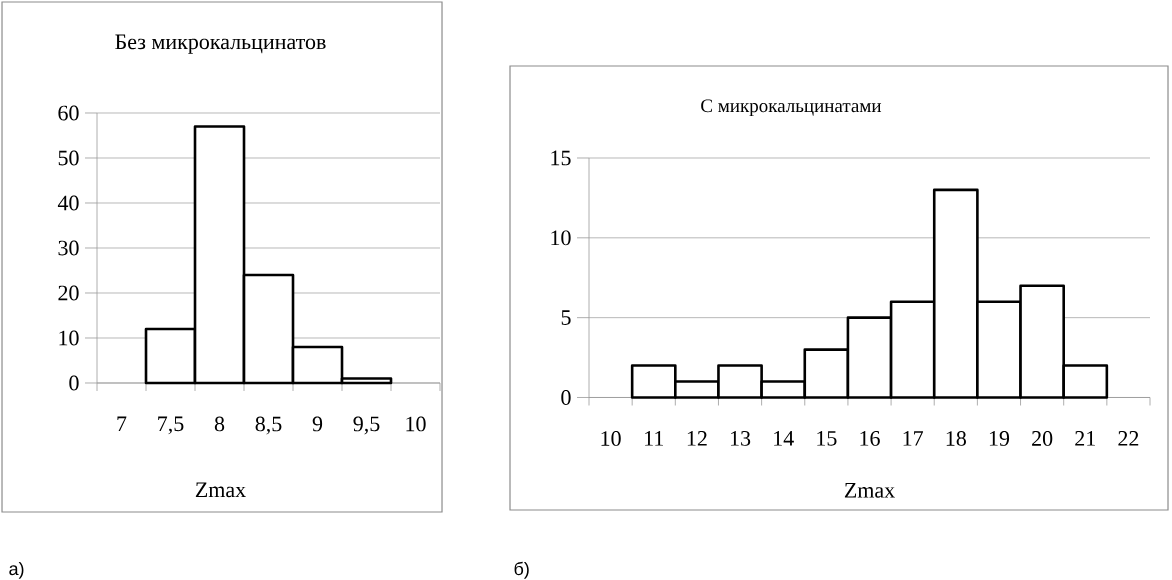  I want to click on x-tick-label: 8, so click(219, 424).